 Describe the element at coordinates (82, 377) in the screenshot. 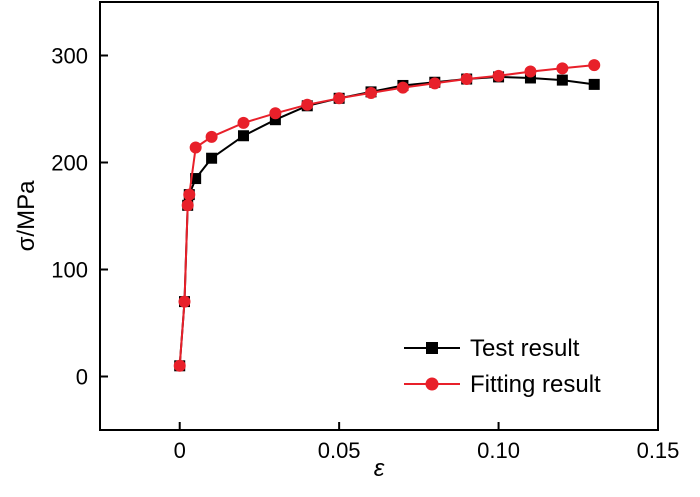

I see `y-tick-label: 0` at that location.